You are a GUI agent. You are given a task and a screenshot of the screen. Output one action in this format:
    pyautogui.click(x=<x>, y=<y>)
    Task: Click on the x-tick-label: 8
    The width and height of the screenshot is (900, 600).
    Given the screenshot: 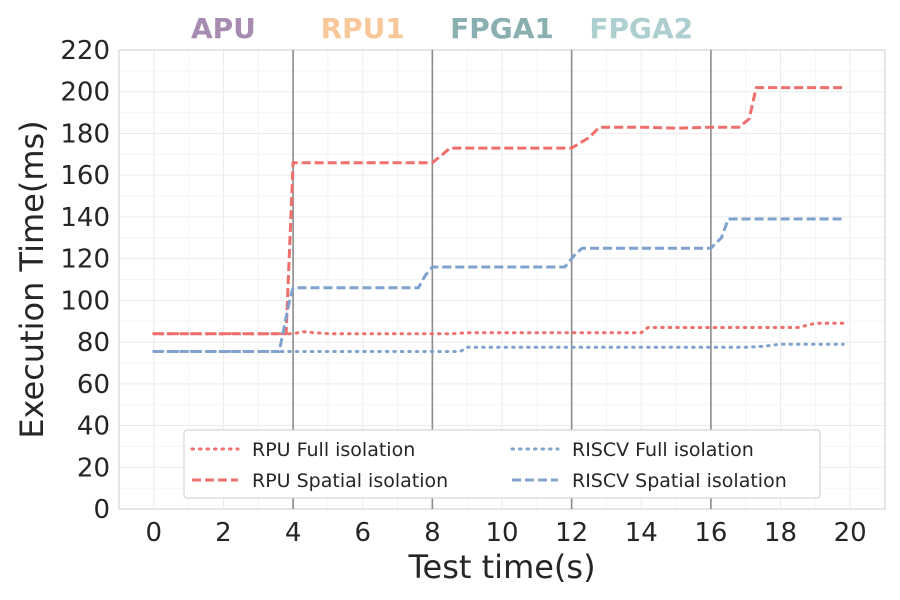 What is the action you would take?
    pyautogui.click(x=432, y=533)
    